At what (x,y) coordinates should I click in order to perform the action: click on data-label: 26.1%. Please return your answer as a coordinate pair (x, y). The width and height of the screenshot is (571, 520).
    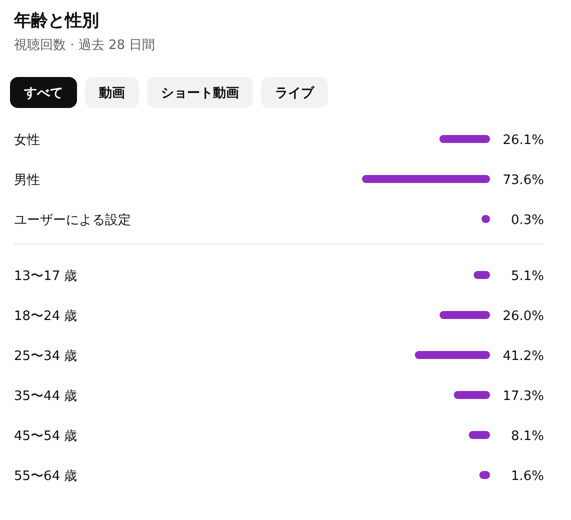
    Looking at the image, I should click on (523, 140).